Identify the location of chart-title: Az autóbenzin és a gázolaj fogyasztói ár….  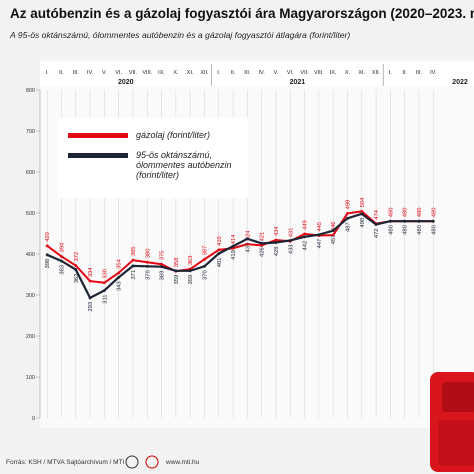
(242, 13).